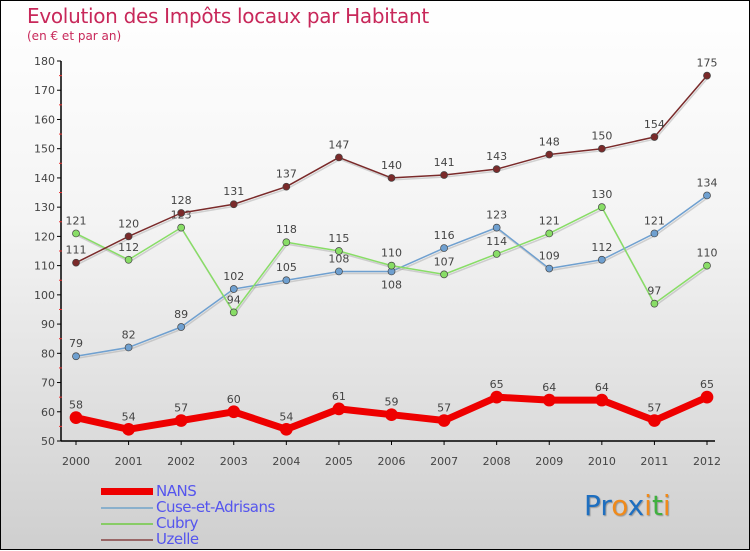 This screenshot has width=750, height=551. What do you see at coordinates (496, 241) in the screenshot?
I see `data-label: 114` at bounding box center [496, 241].